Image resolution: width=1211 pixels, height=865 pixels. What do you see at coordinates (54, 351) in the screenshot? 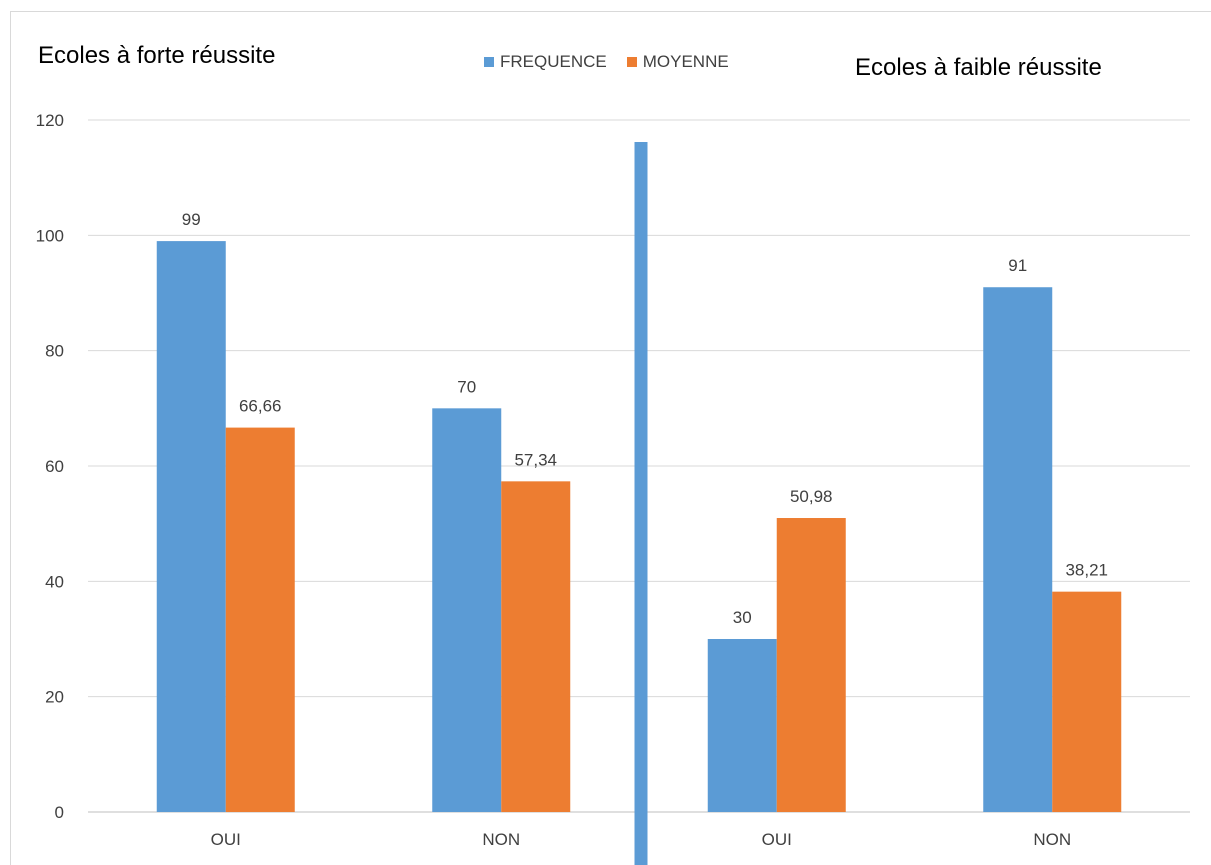
I see `y-tick-label-80: 80` at bounding box center [54, 351].